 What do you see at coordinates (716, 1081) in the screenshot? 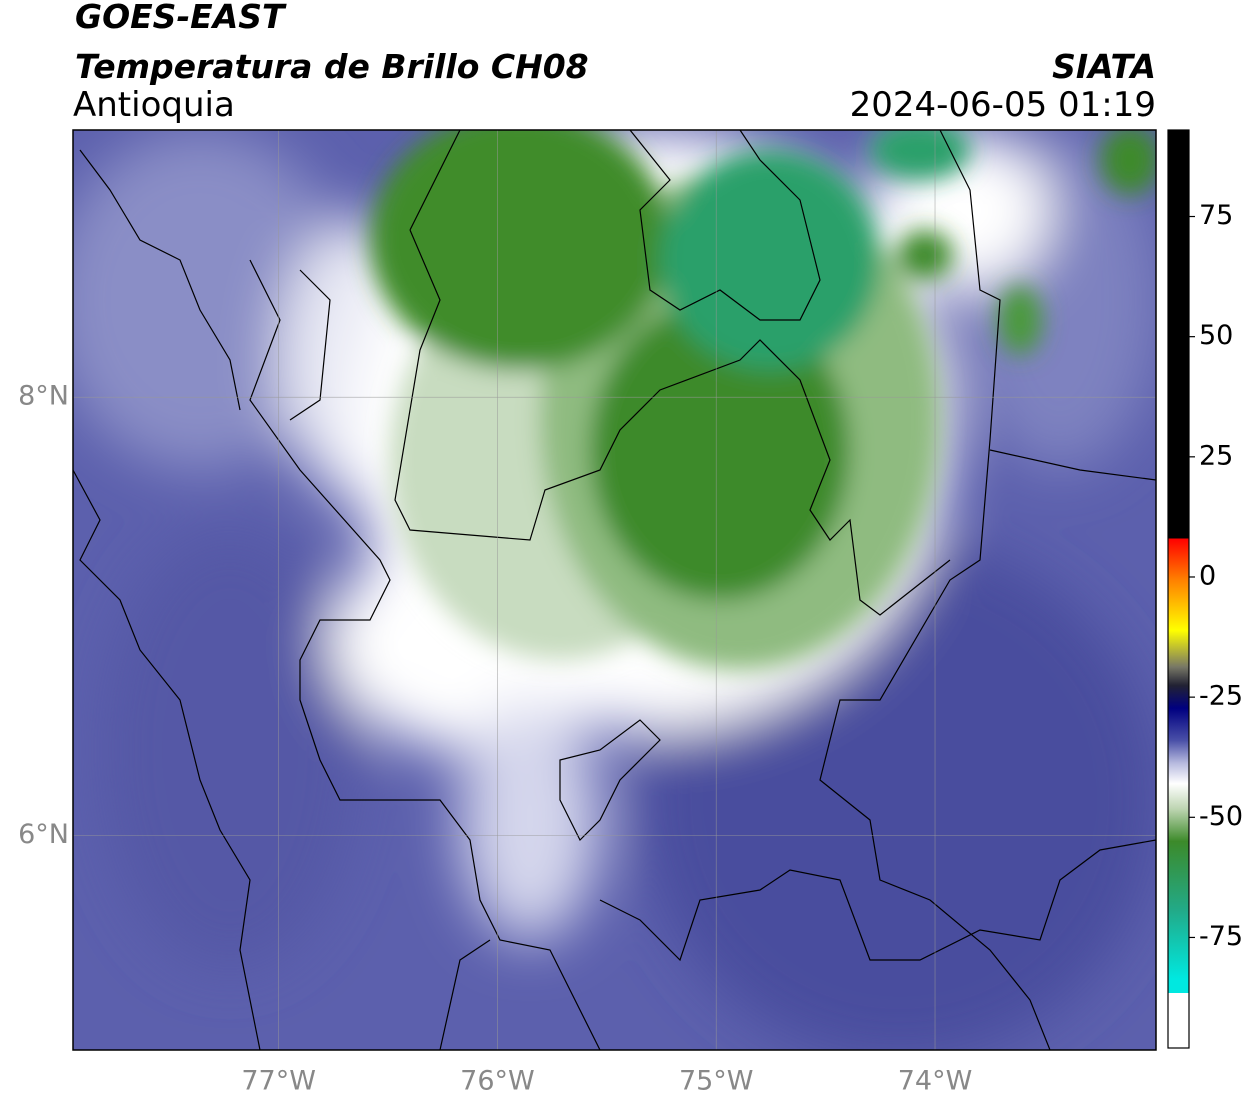
I see `x-tick-label: 75°W` at bounding box center [716, 1081].